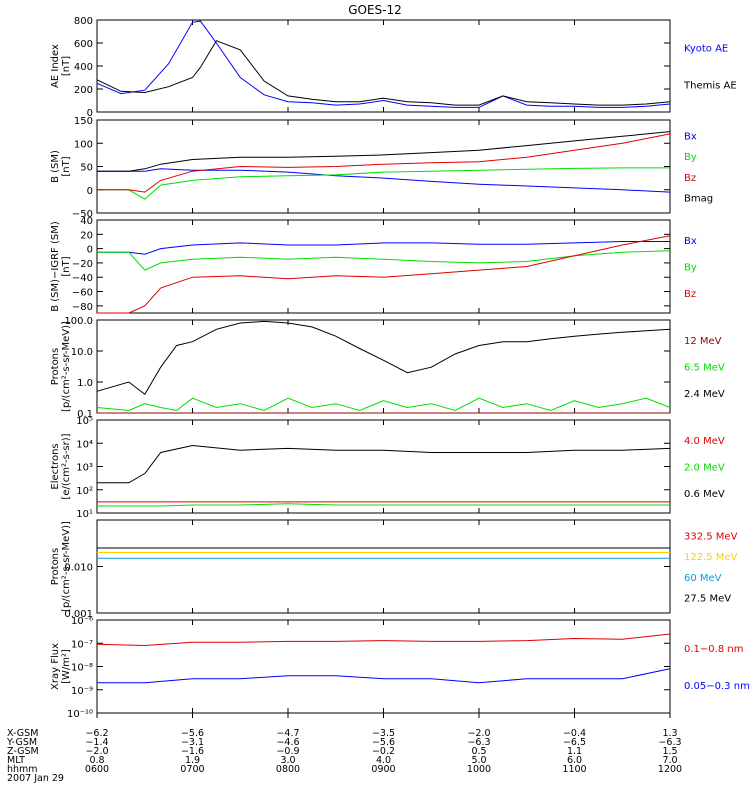 This screenshot has width=750, height=800. Describe the element at coordinates (703, 578) in the screenshot. I see `legend-entry: 60 MeV` at that location.